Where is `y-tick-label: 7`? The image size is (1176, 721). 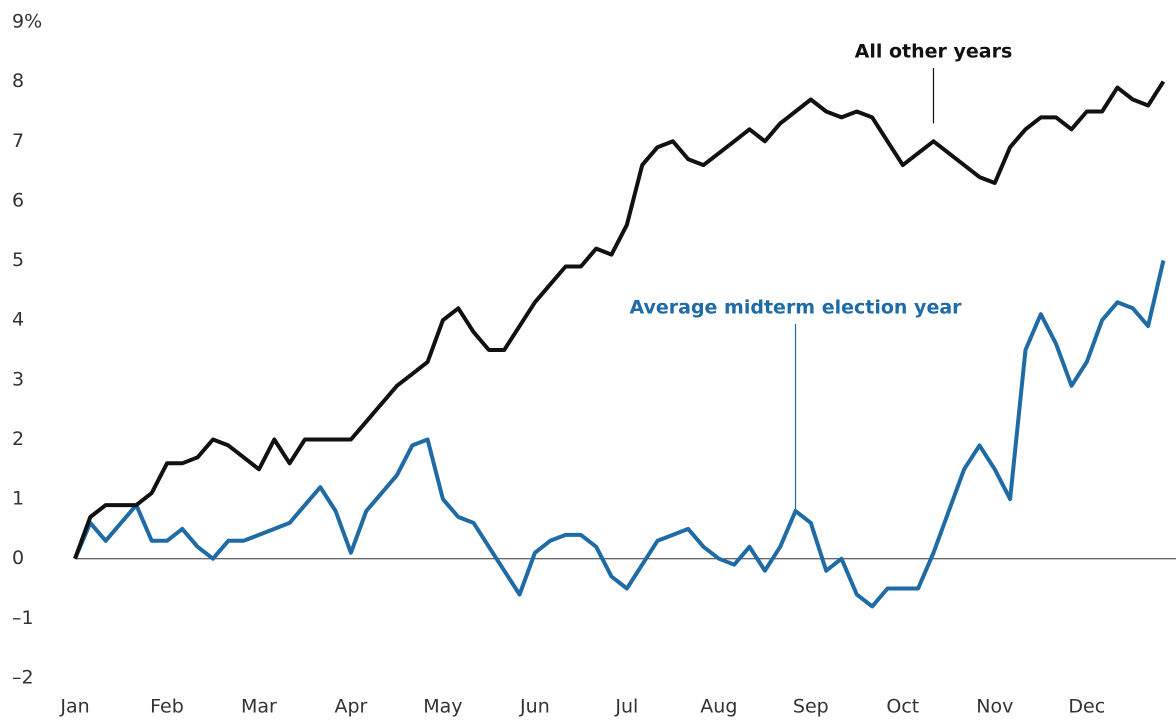
y-tick-label: 7 is located at coordinates (18, 141).